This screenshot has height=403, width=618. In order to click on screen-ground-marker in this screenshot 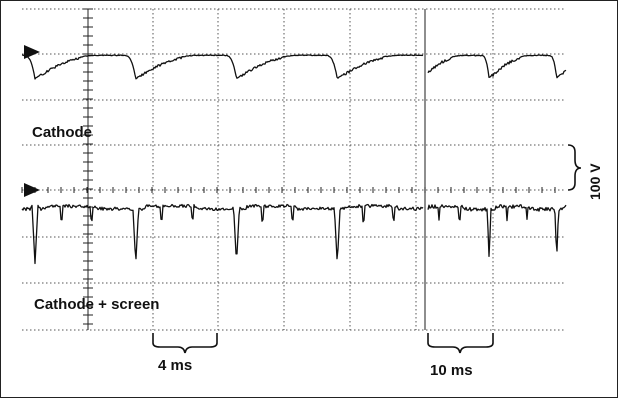, I will do `click(32, 190)`.